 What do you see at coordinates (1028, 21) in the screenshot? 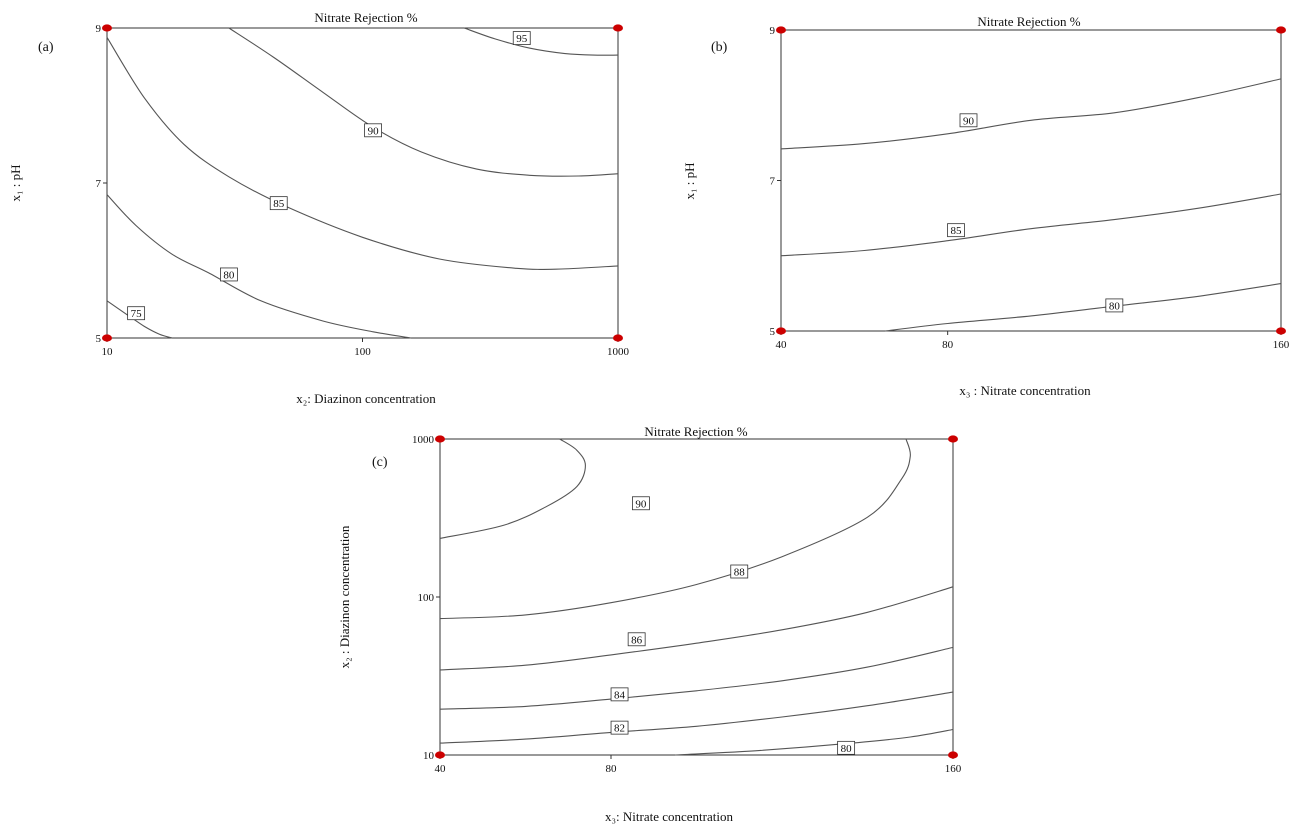
I see `panel-b-title: Nitrate Rejection %` at bounding box center [1028, 21].